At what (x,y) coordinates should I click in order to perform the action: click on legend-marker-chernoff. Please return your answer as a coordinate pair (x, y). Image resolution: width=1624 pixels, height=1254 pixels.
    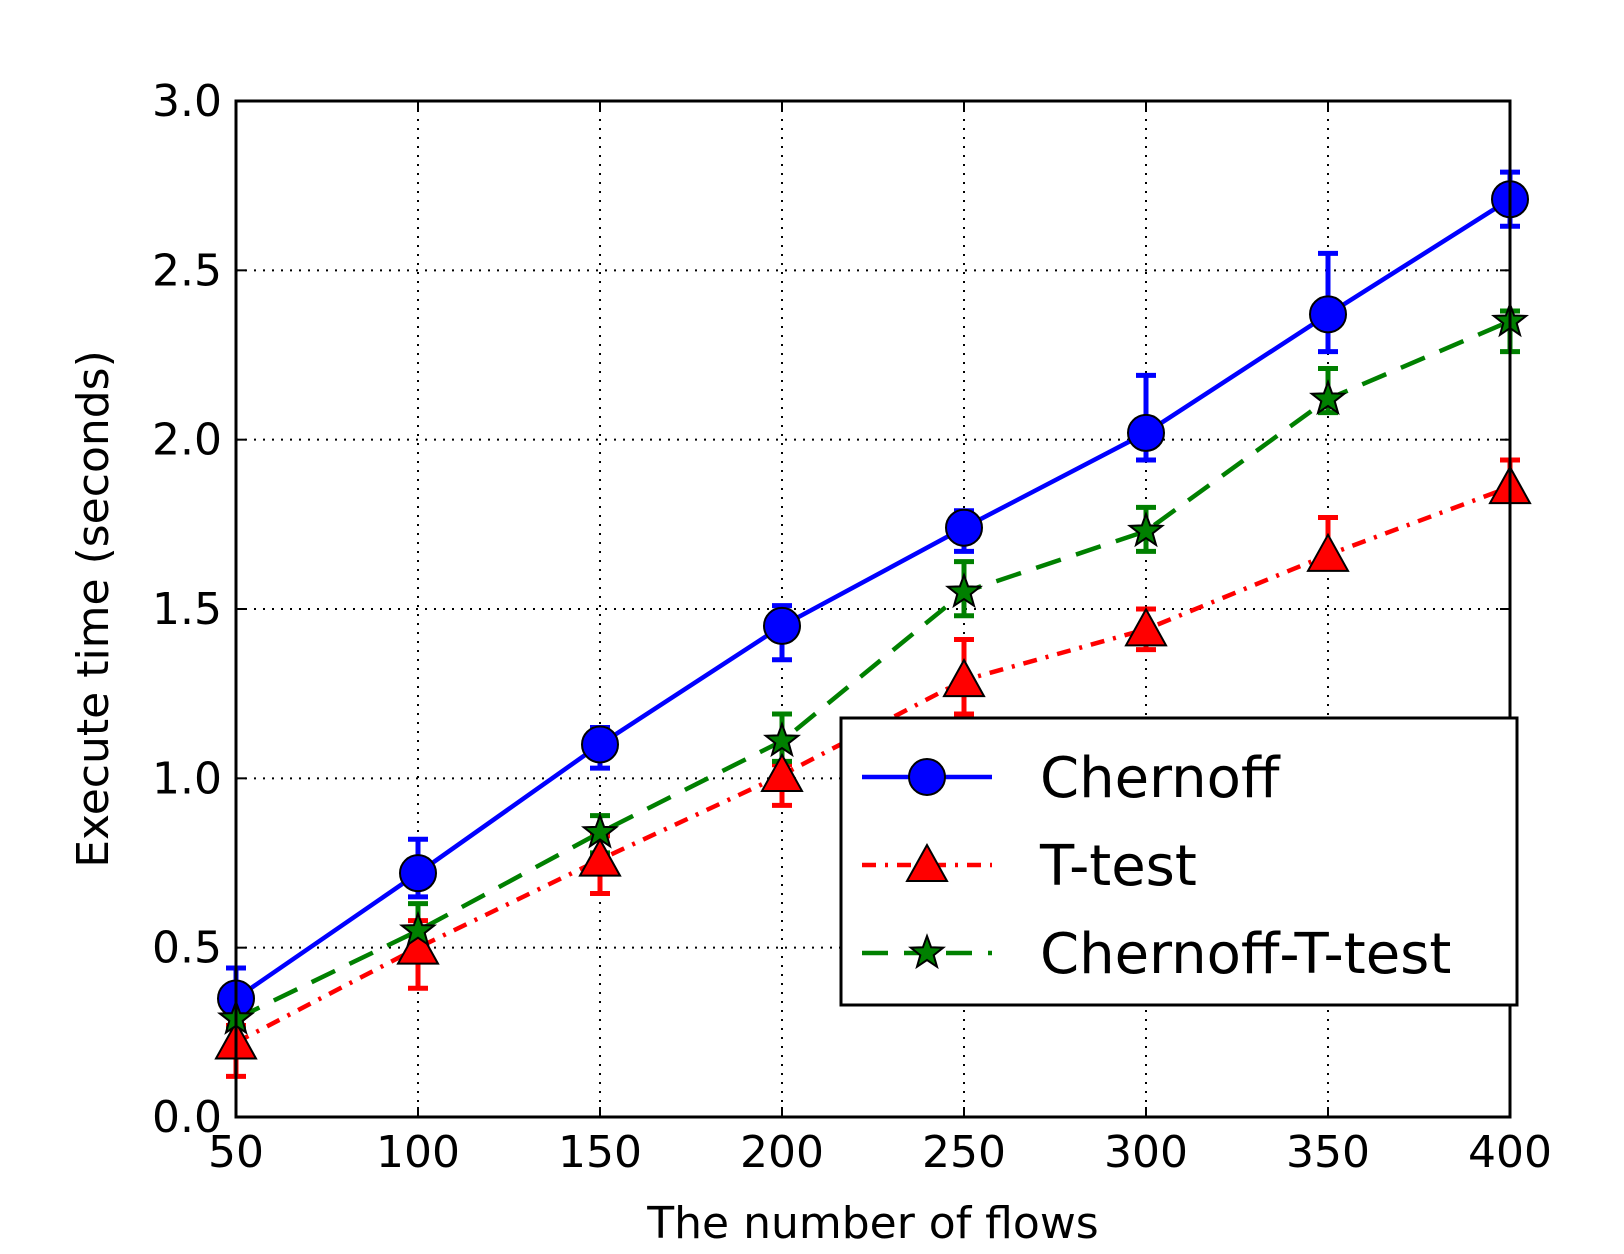
    Looking at the image, I should click on (927, 777).